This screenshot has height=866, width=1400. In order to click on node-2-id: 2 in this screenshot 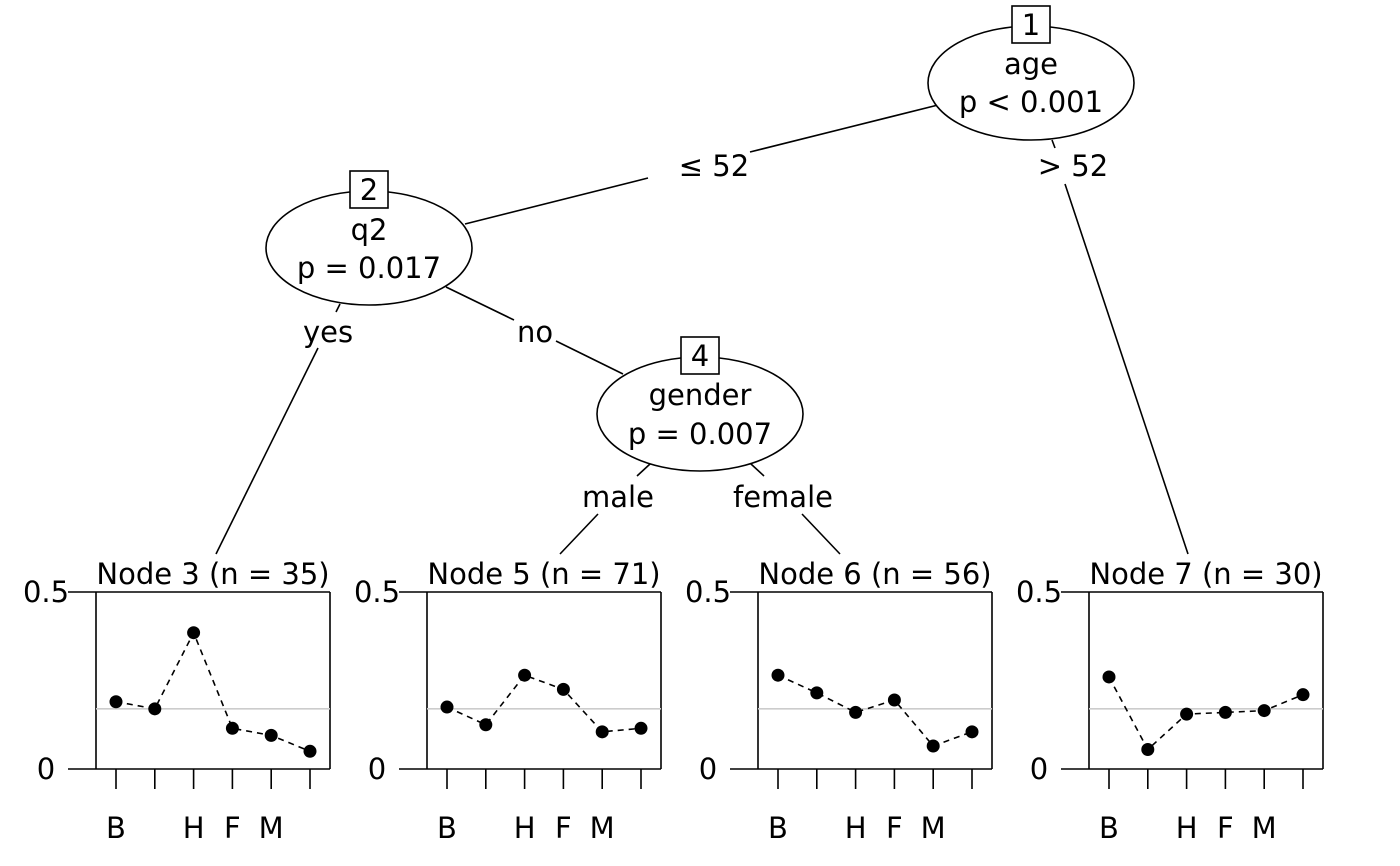, I will do `click(369, 190)`.